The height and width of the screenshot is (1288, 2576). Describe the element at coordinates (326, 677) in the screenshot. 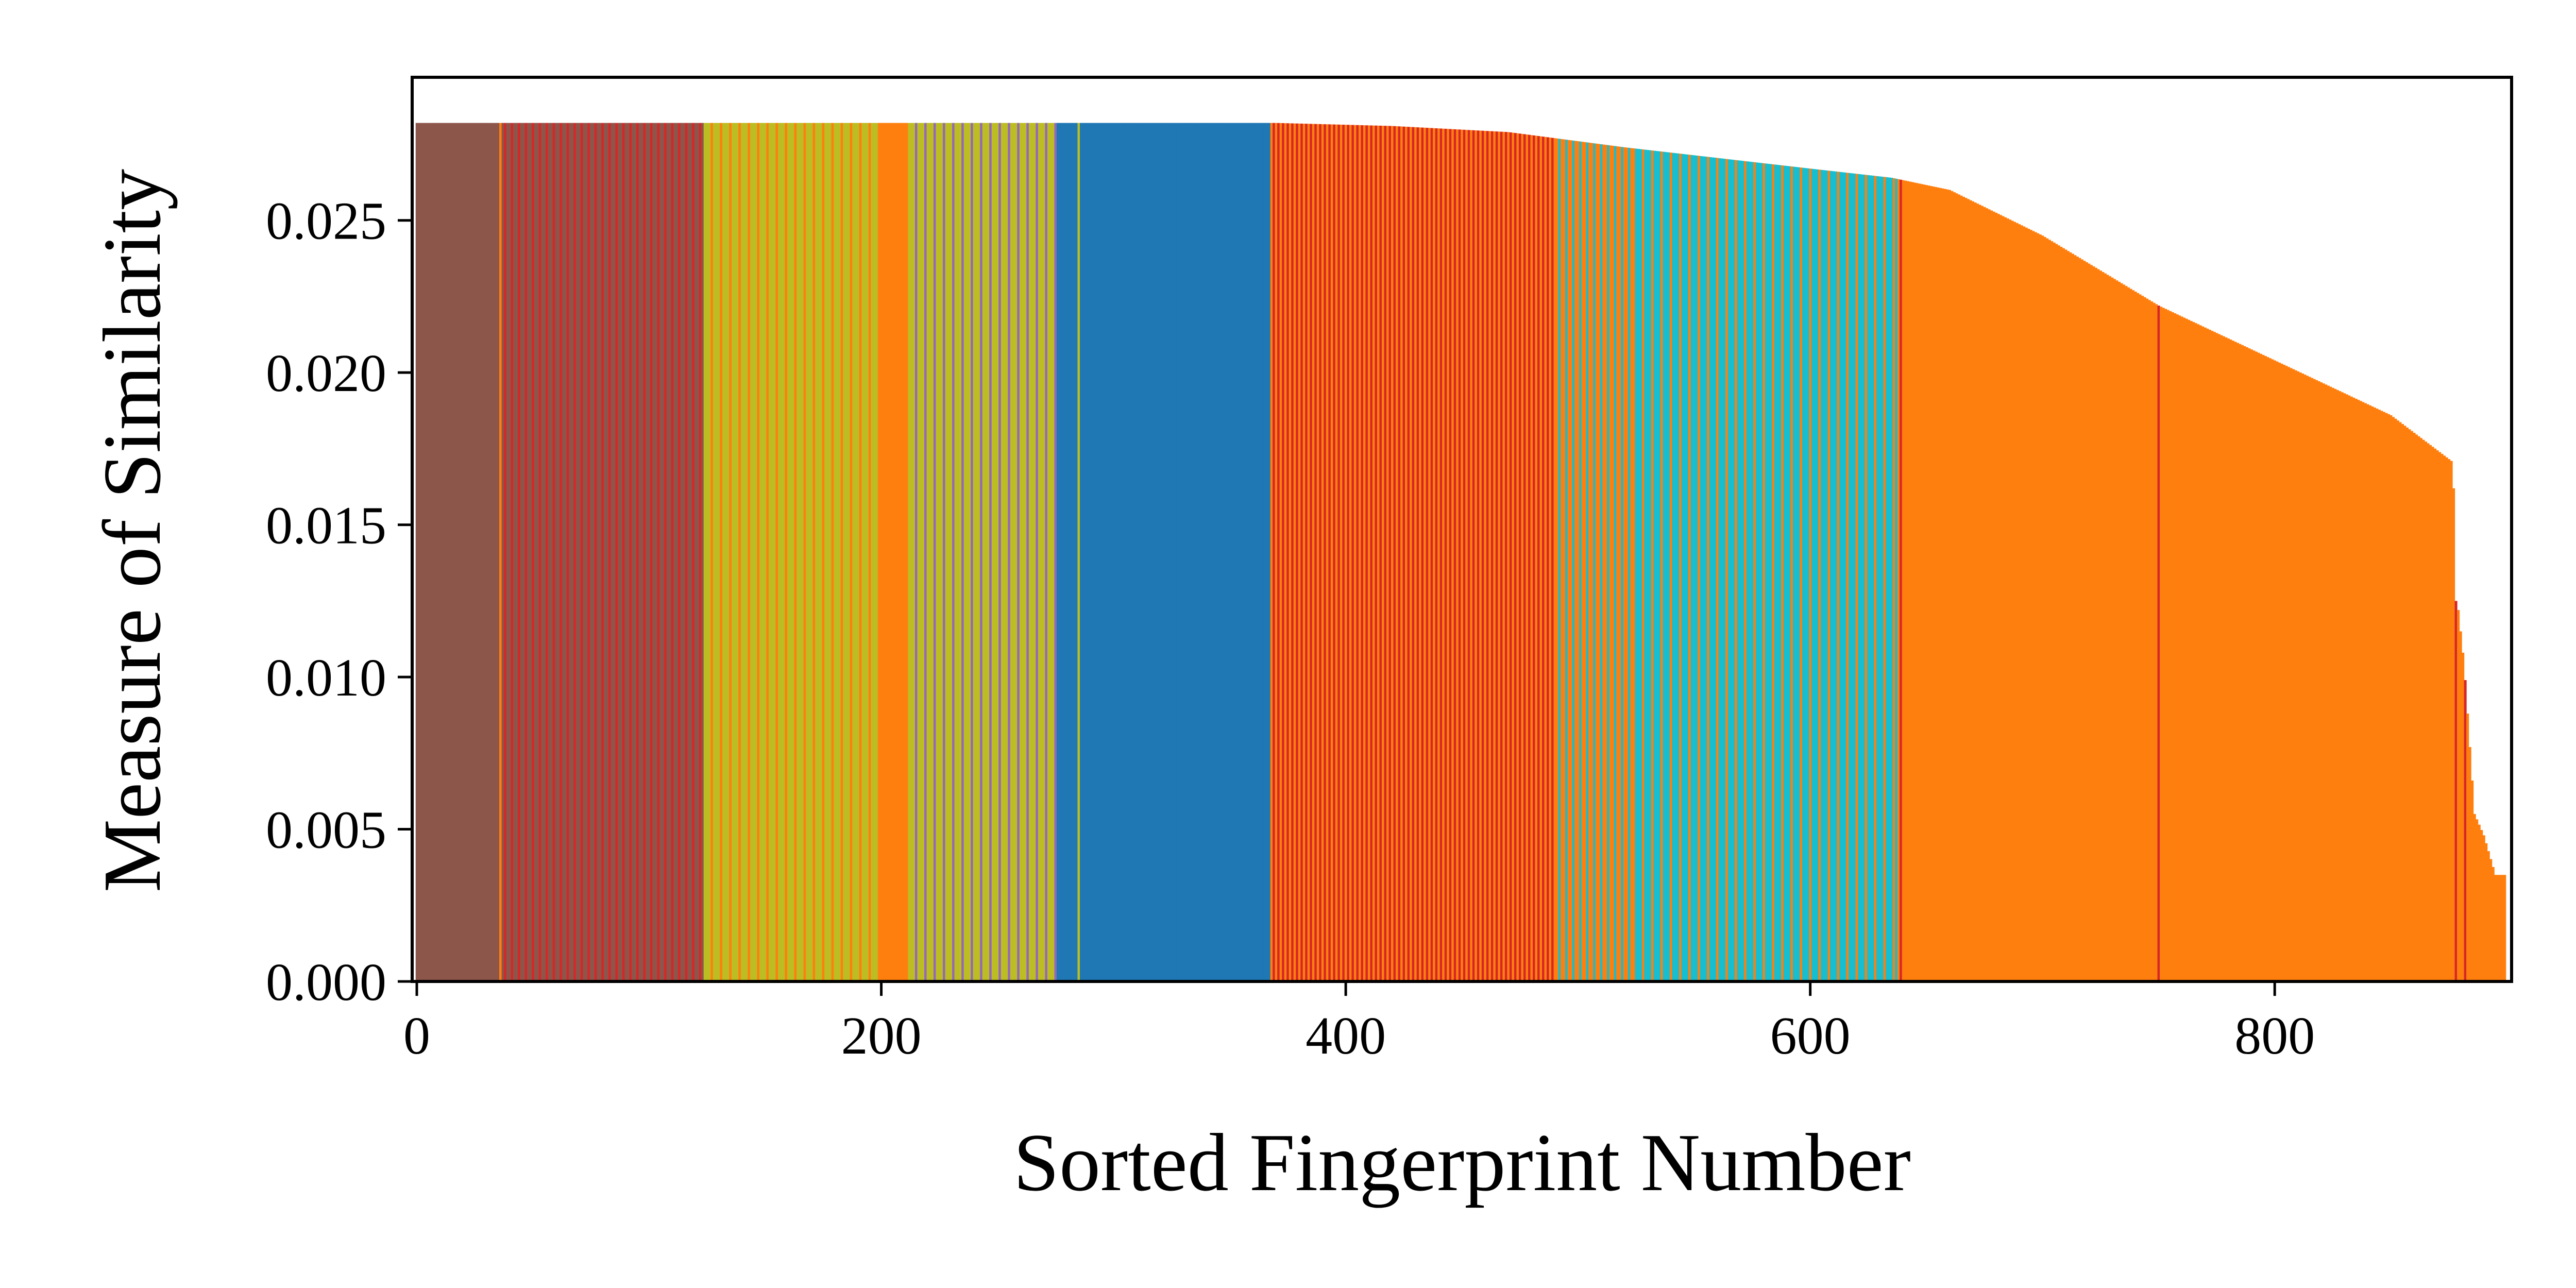

I see `y-tick-label: 0.010` at that location.